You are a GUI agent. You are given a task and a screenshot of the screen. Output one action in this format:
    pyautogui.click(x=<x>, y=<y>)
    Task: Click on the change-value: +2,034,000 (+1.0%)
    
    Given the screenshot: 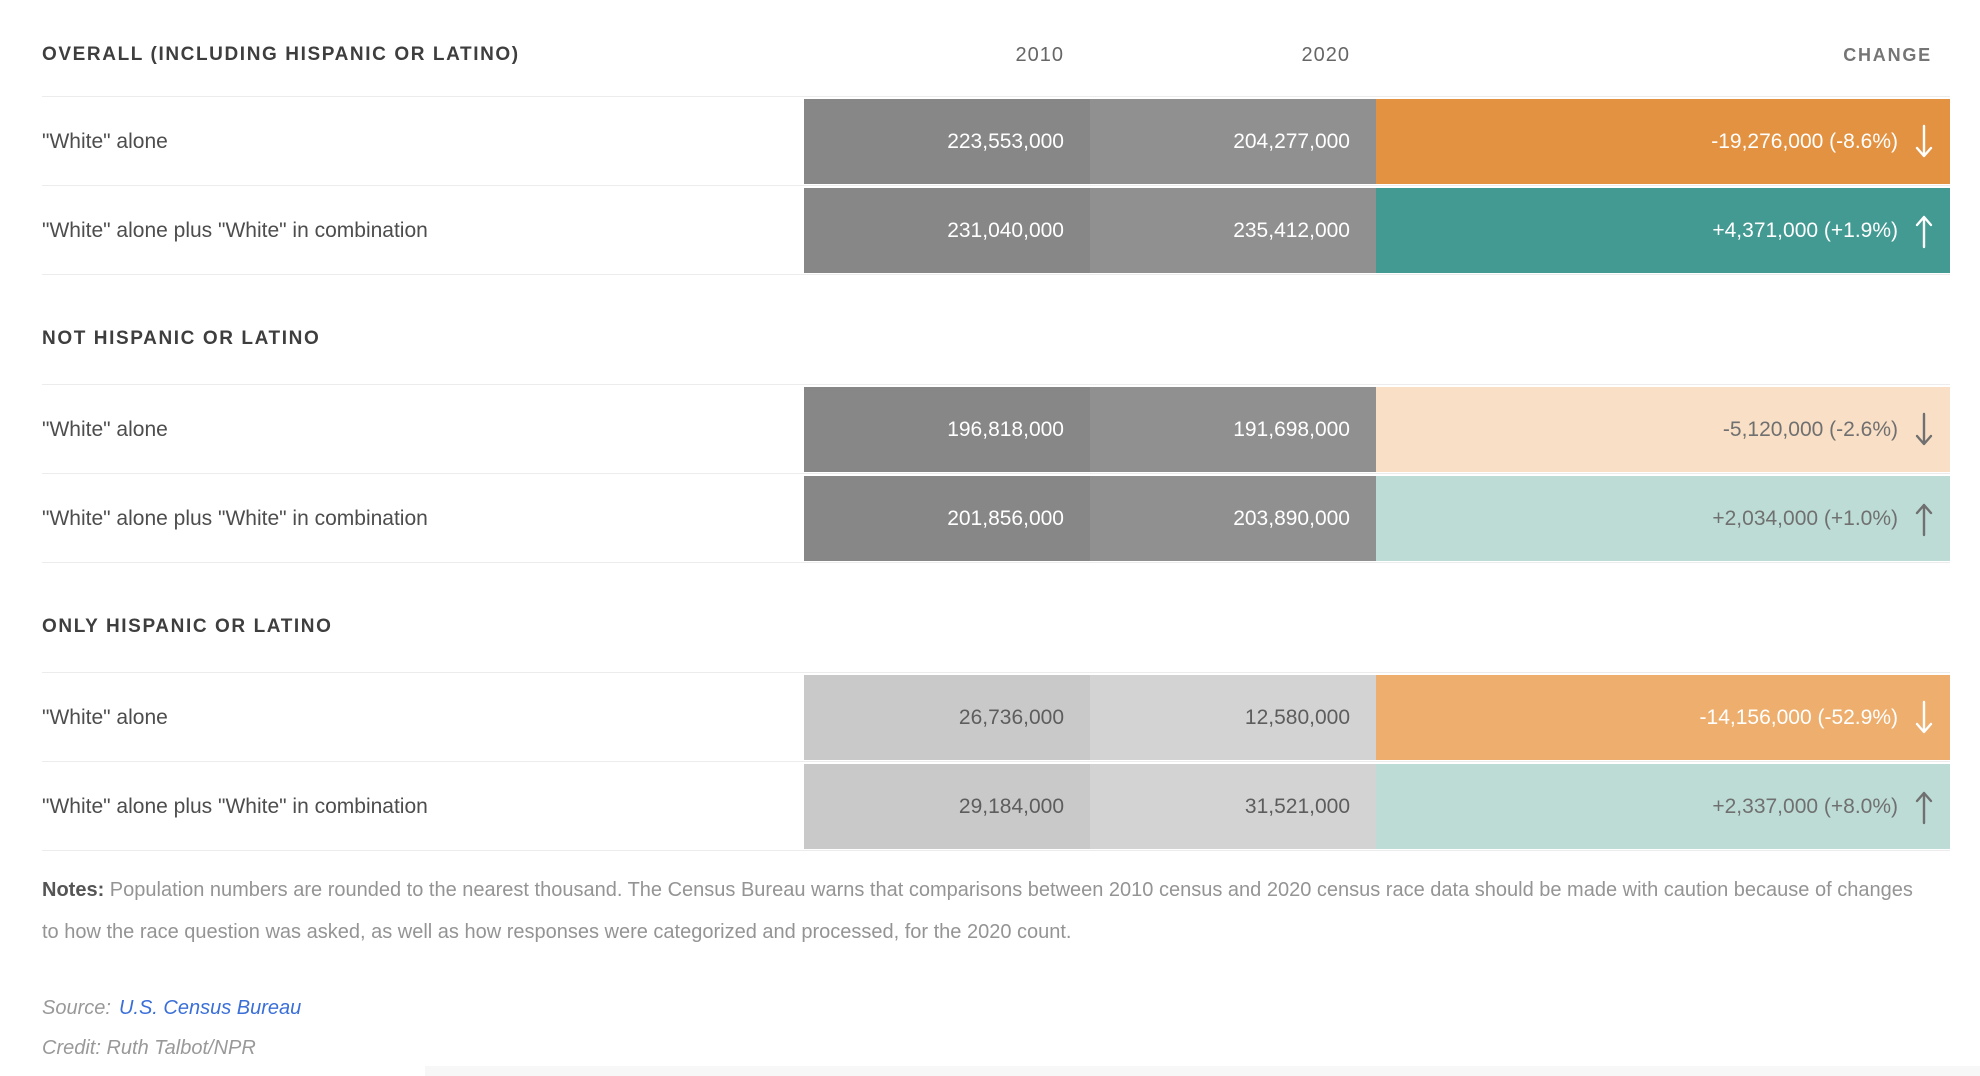 What is the action you would take?
    pyautogui.click(x=1805, y=518)
    